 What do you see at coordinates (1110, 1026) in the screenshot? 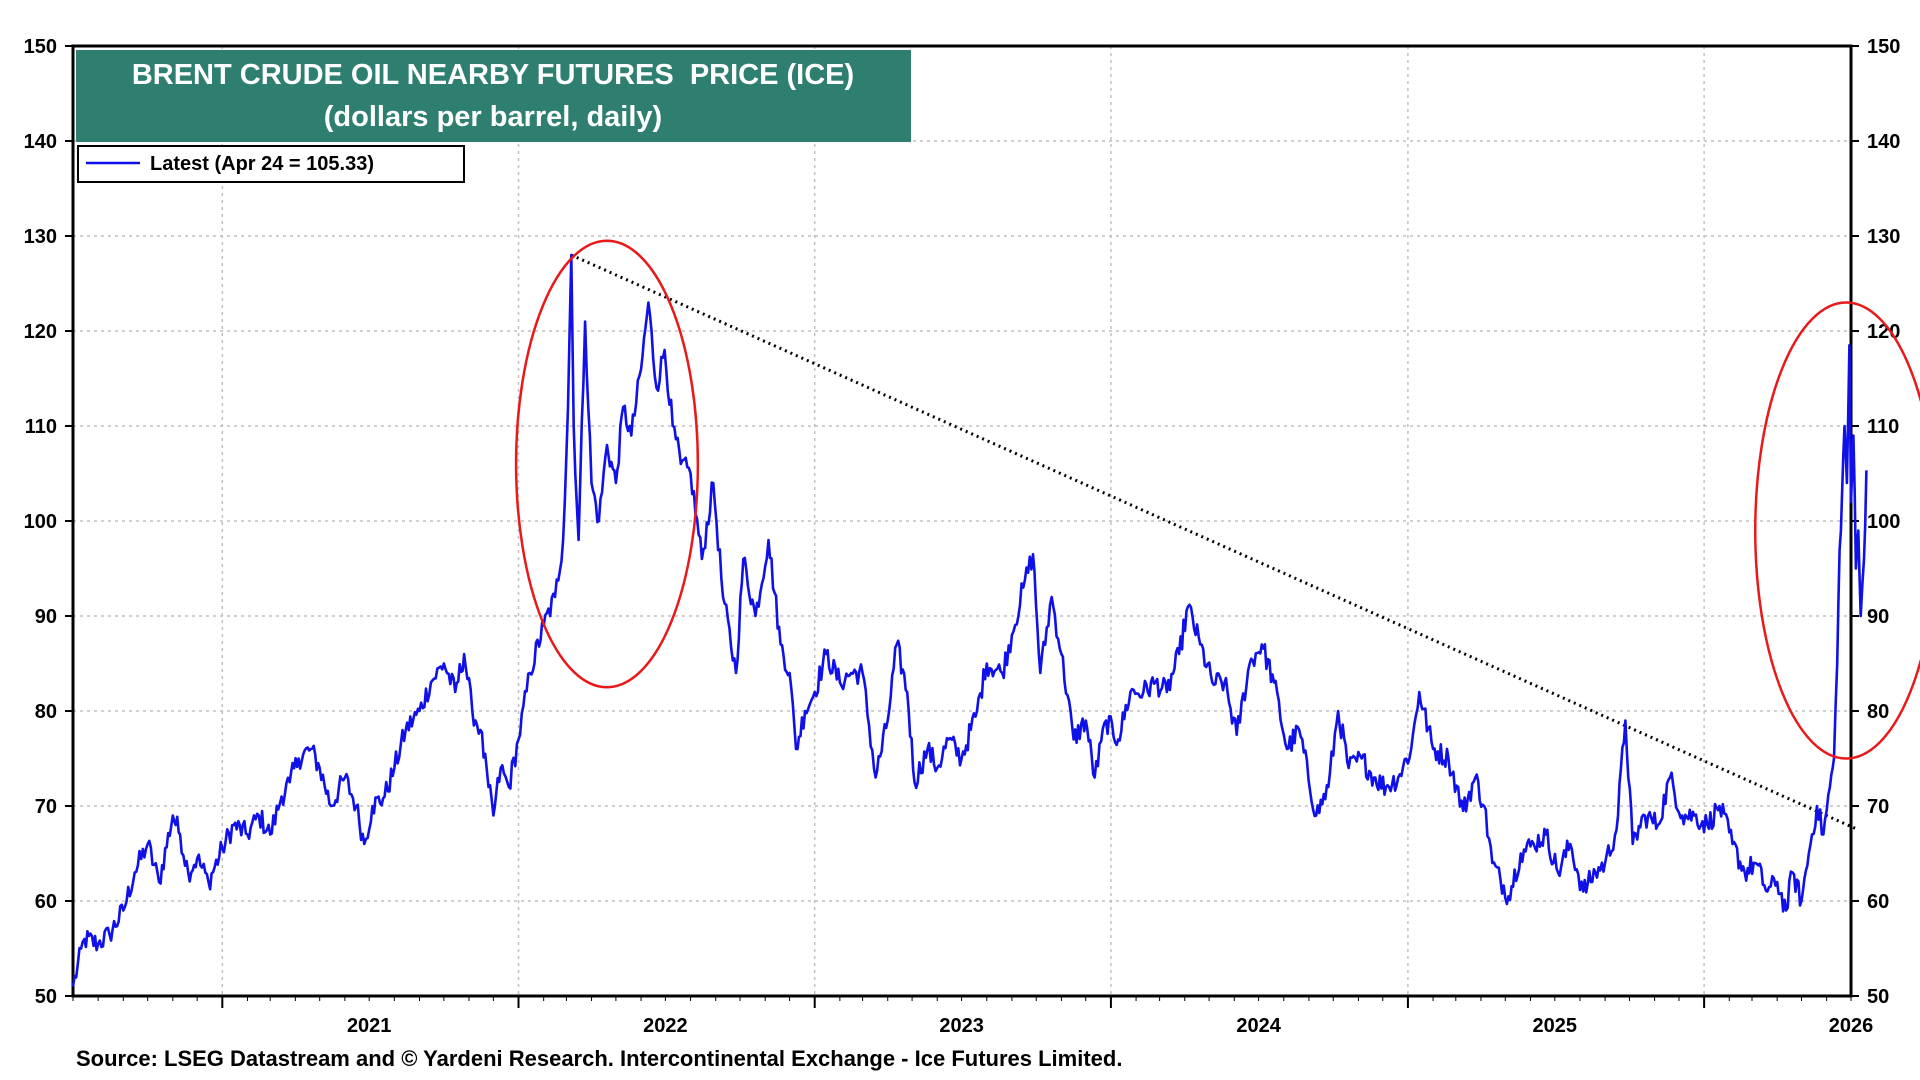
I see `x-axis-labels: 2021 2022 2023 2024 2025 2026` at bounding box center [1110, 1026].